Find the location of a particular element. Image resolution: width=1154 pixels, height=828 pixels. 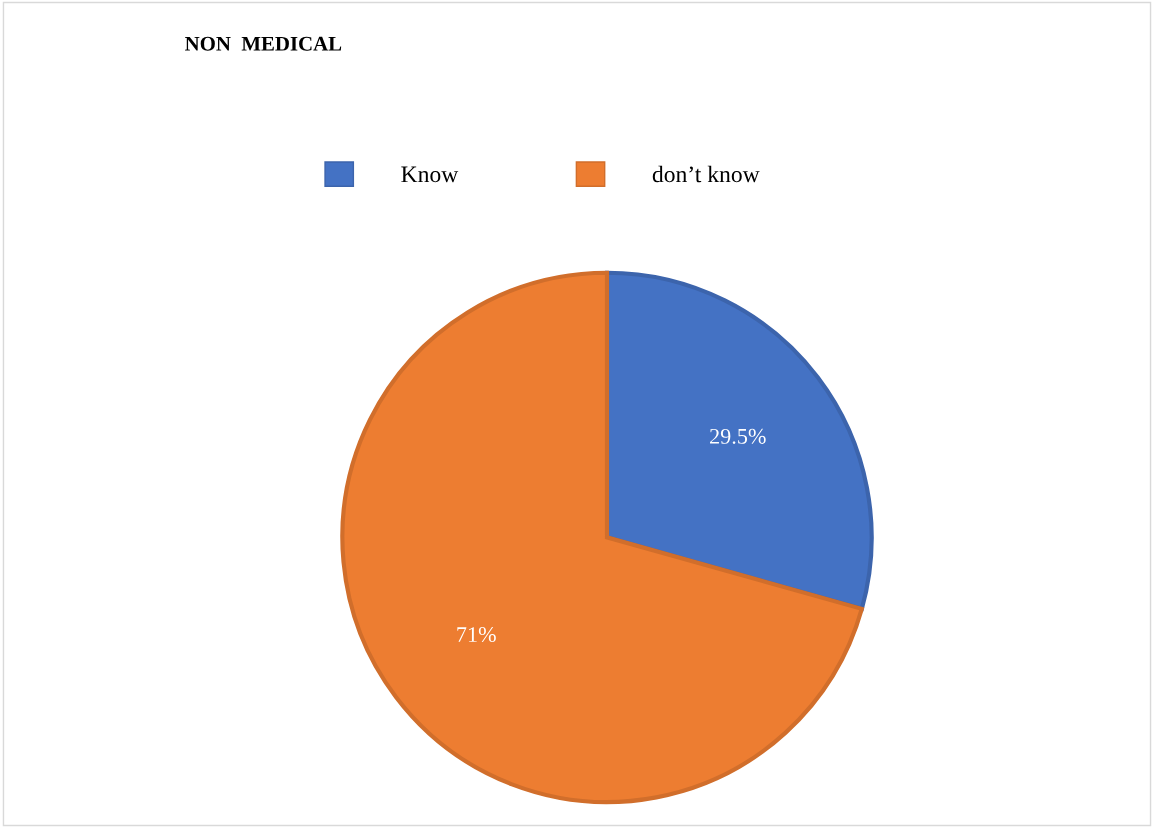

chart-title: NON MEDICAL is located at coordinates (263, 43).